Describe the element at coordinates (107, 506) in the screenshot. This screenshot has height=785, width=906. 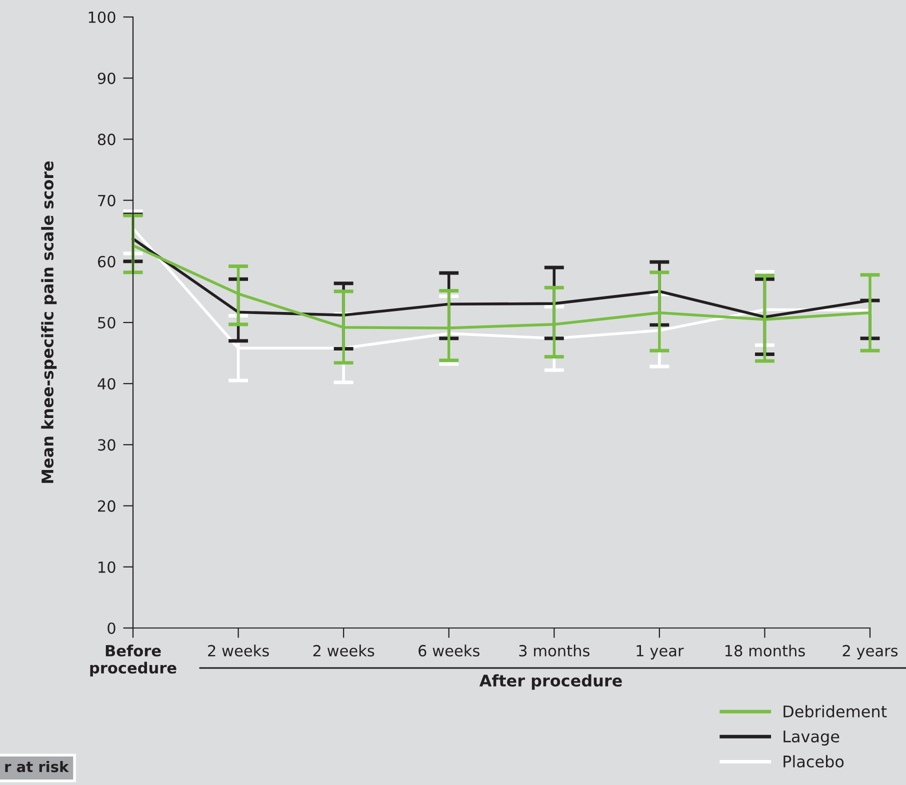
I see `y-tick-label: 20` at that location.